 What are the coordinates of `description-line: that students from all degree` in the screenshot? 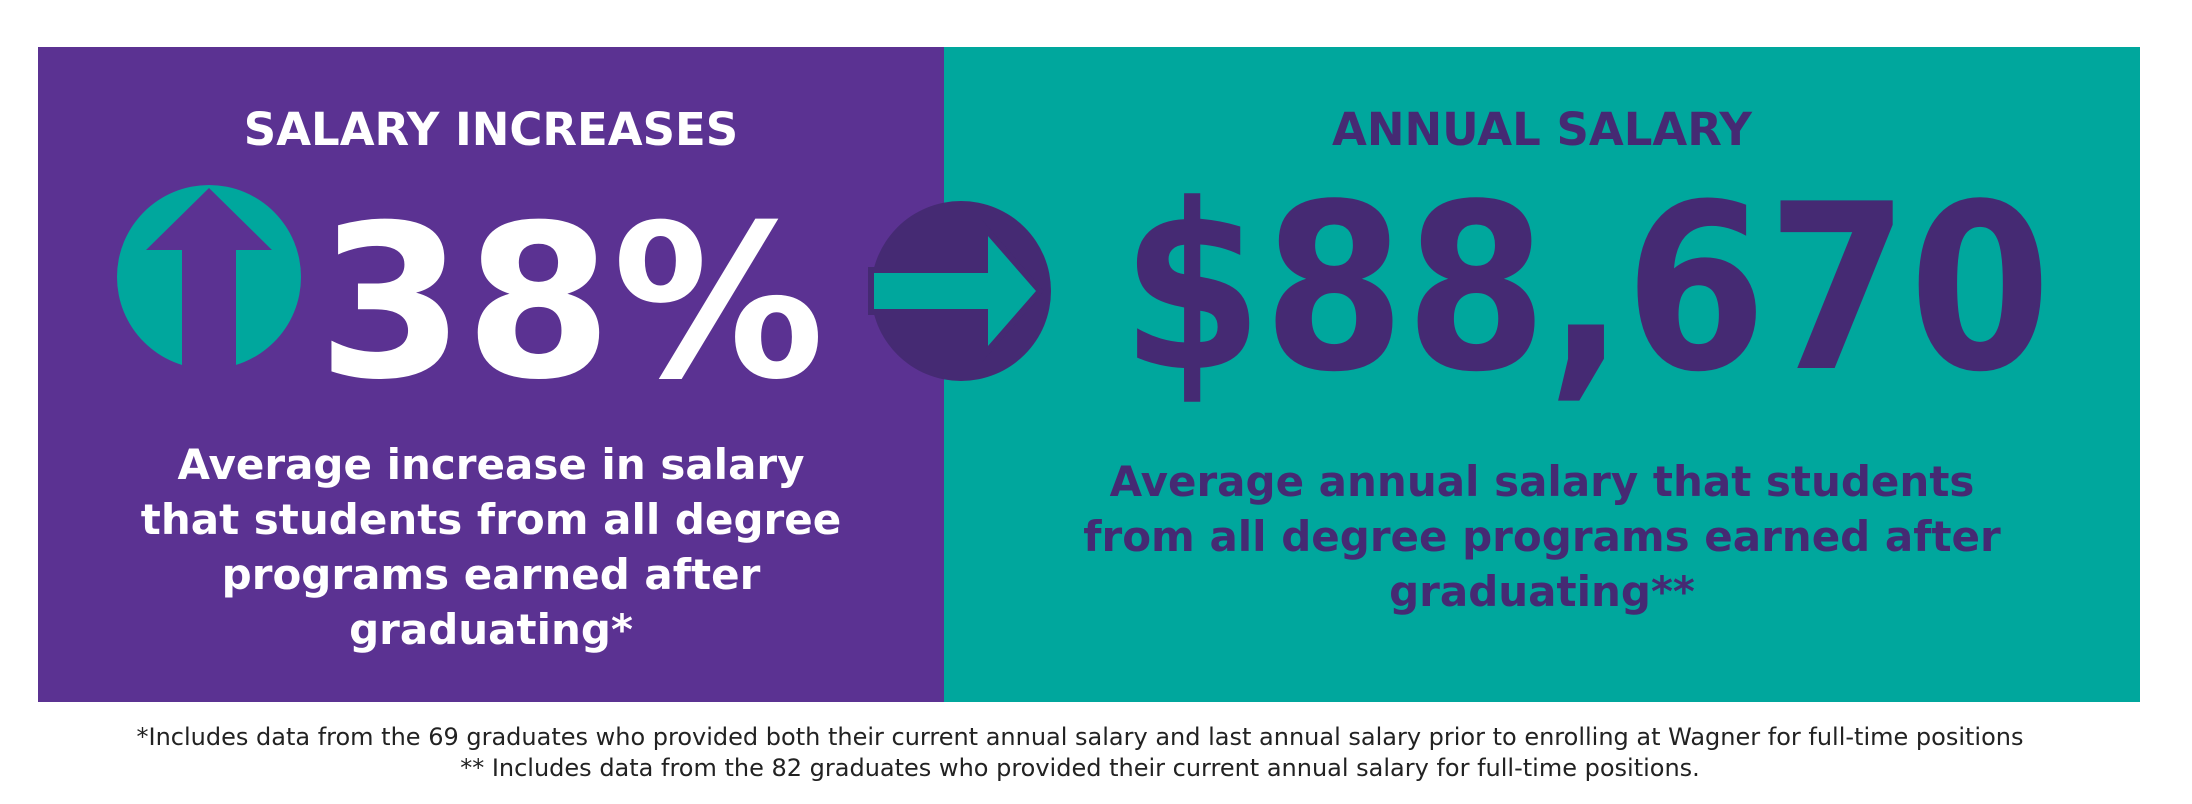 It's located at (491, 519).